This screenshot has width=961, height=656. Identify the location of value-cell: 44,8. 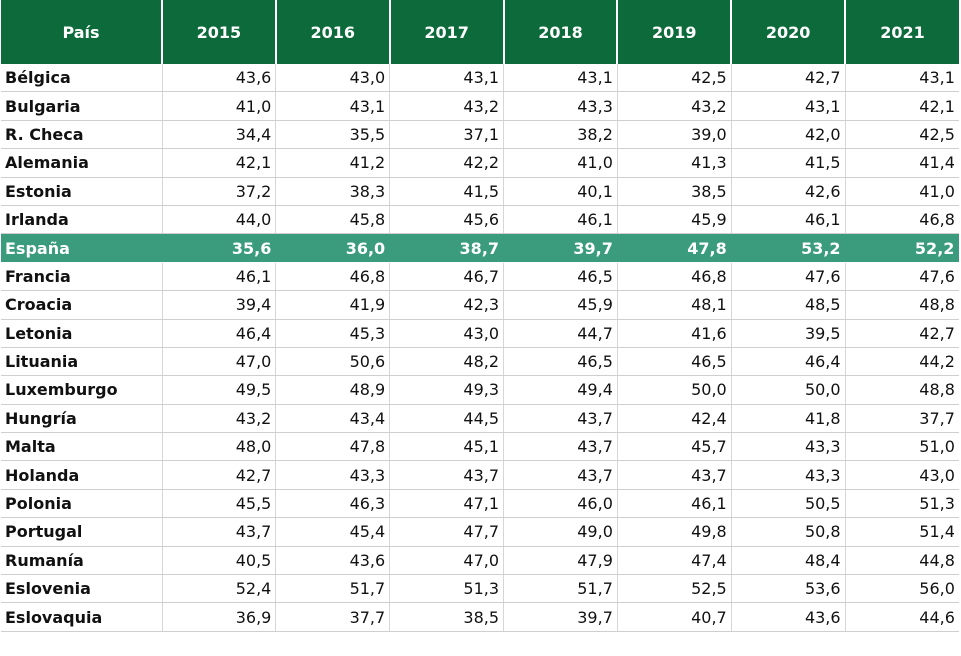
(902, 561).